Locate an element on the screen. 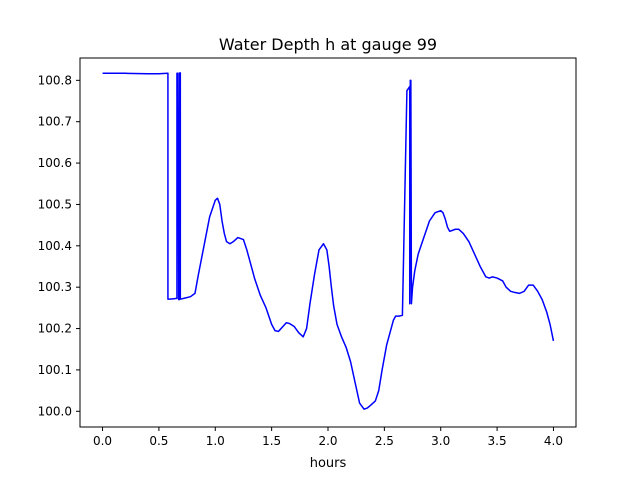 The width and height of the screenshot is (640, 480). x-tick-label: 0.0 is located at coordinates (102, 441).